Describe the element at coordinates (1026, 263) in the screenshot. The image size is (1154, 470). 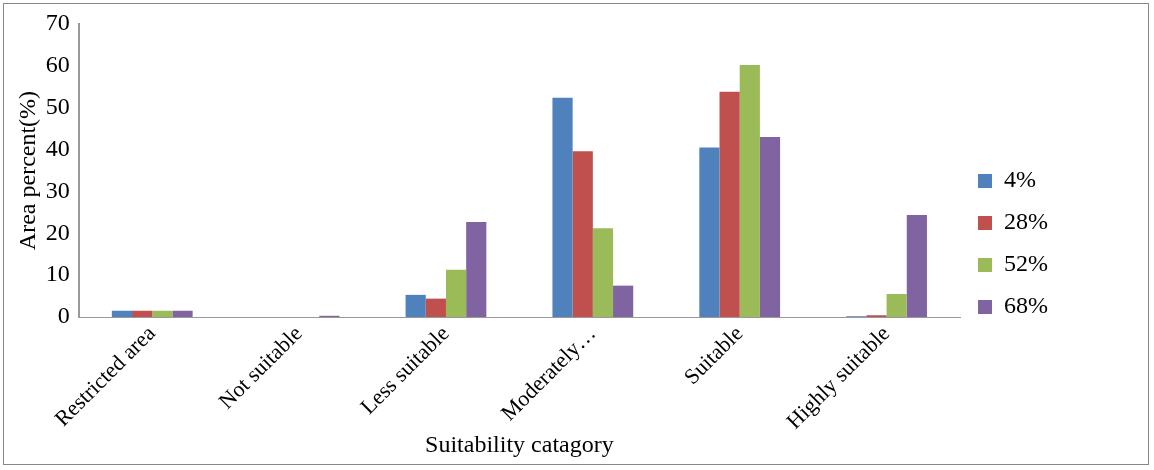
I see `legend-label: 52%` at that location.